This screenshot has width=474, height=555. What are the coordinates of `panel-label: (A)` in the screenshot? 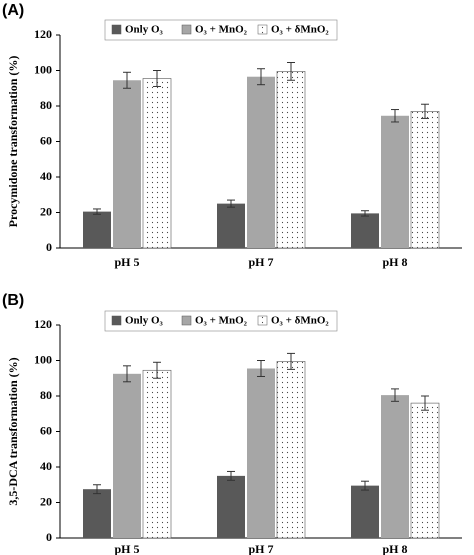 It's located at (13, 10).